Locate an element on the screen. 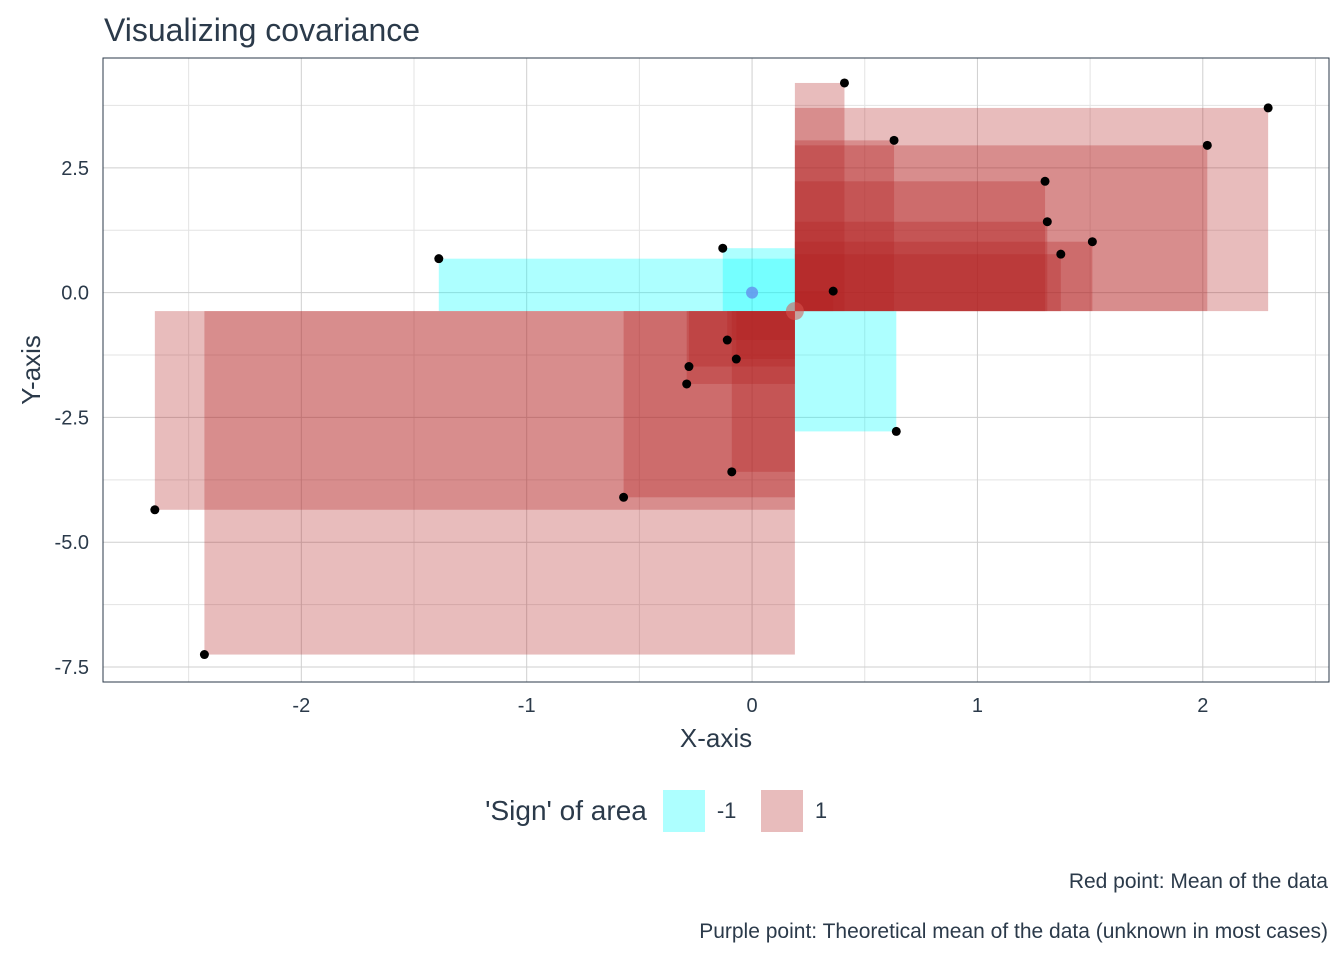 The image size is (1344, 960). chart-title: Visualizing covariance is located at coordinates (262, 30).